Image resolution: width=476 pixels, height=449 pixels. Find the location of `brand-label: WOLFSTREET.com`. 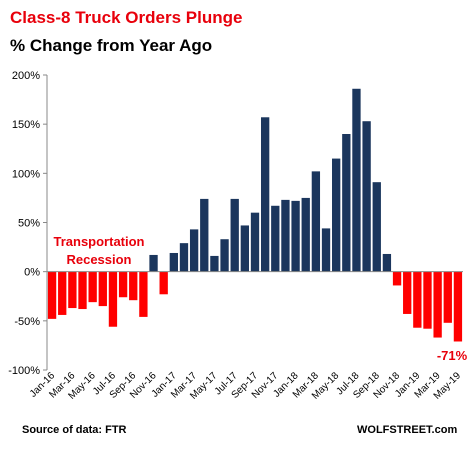

brand-label: WOLFSTREET.com is located at coordinates (407, 430).